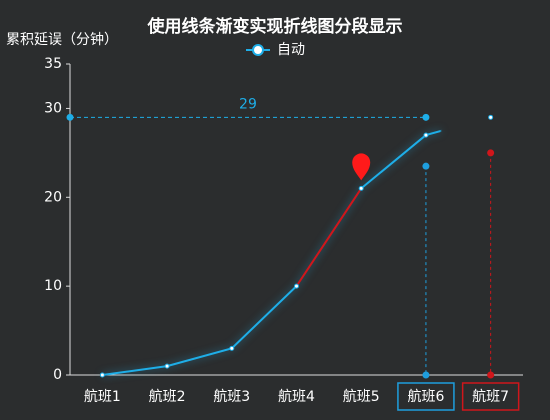 Image resolution: width=550 pixels, height=420 pixels. Describe the element at coordinates (296, 397) in the screenshot. I see `x-tick-label: 航班4` at that location.